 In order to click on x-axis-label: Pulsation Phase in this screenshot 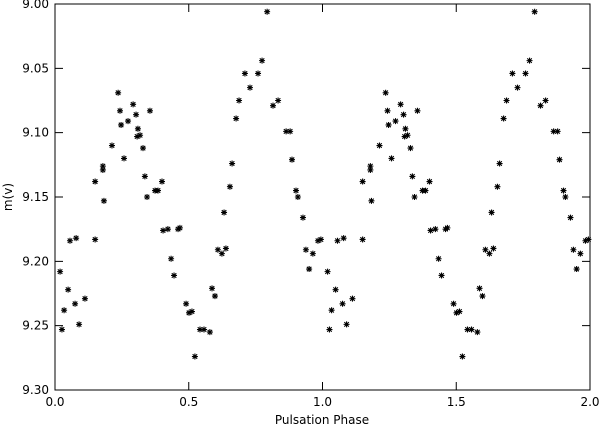, I will do `click(322, 420)`.